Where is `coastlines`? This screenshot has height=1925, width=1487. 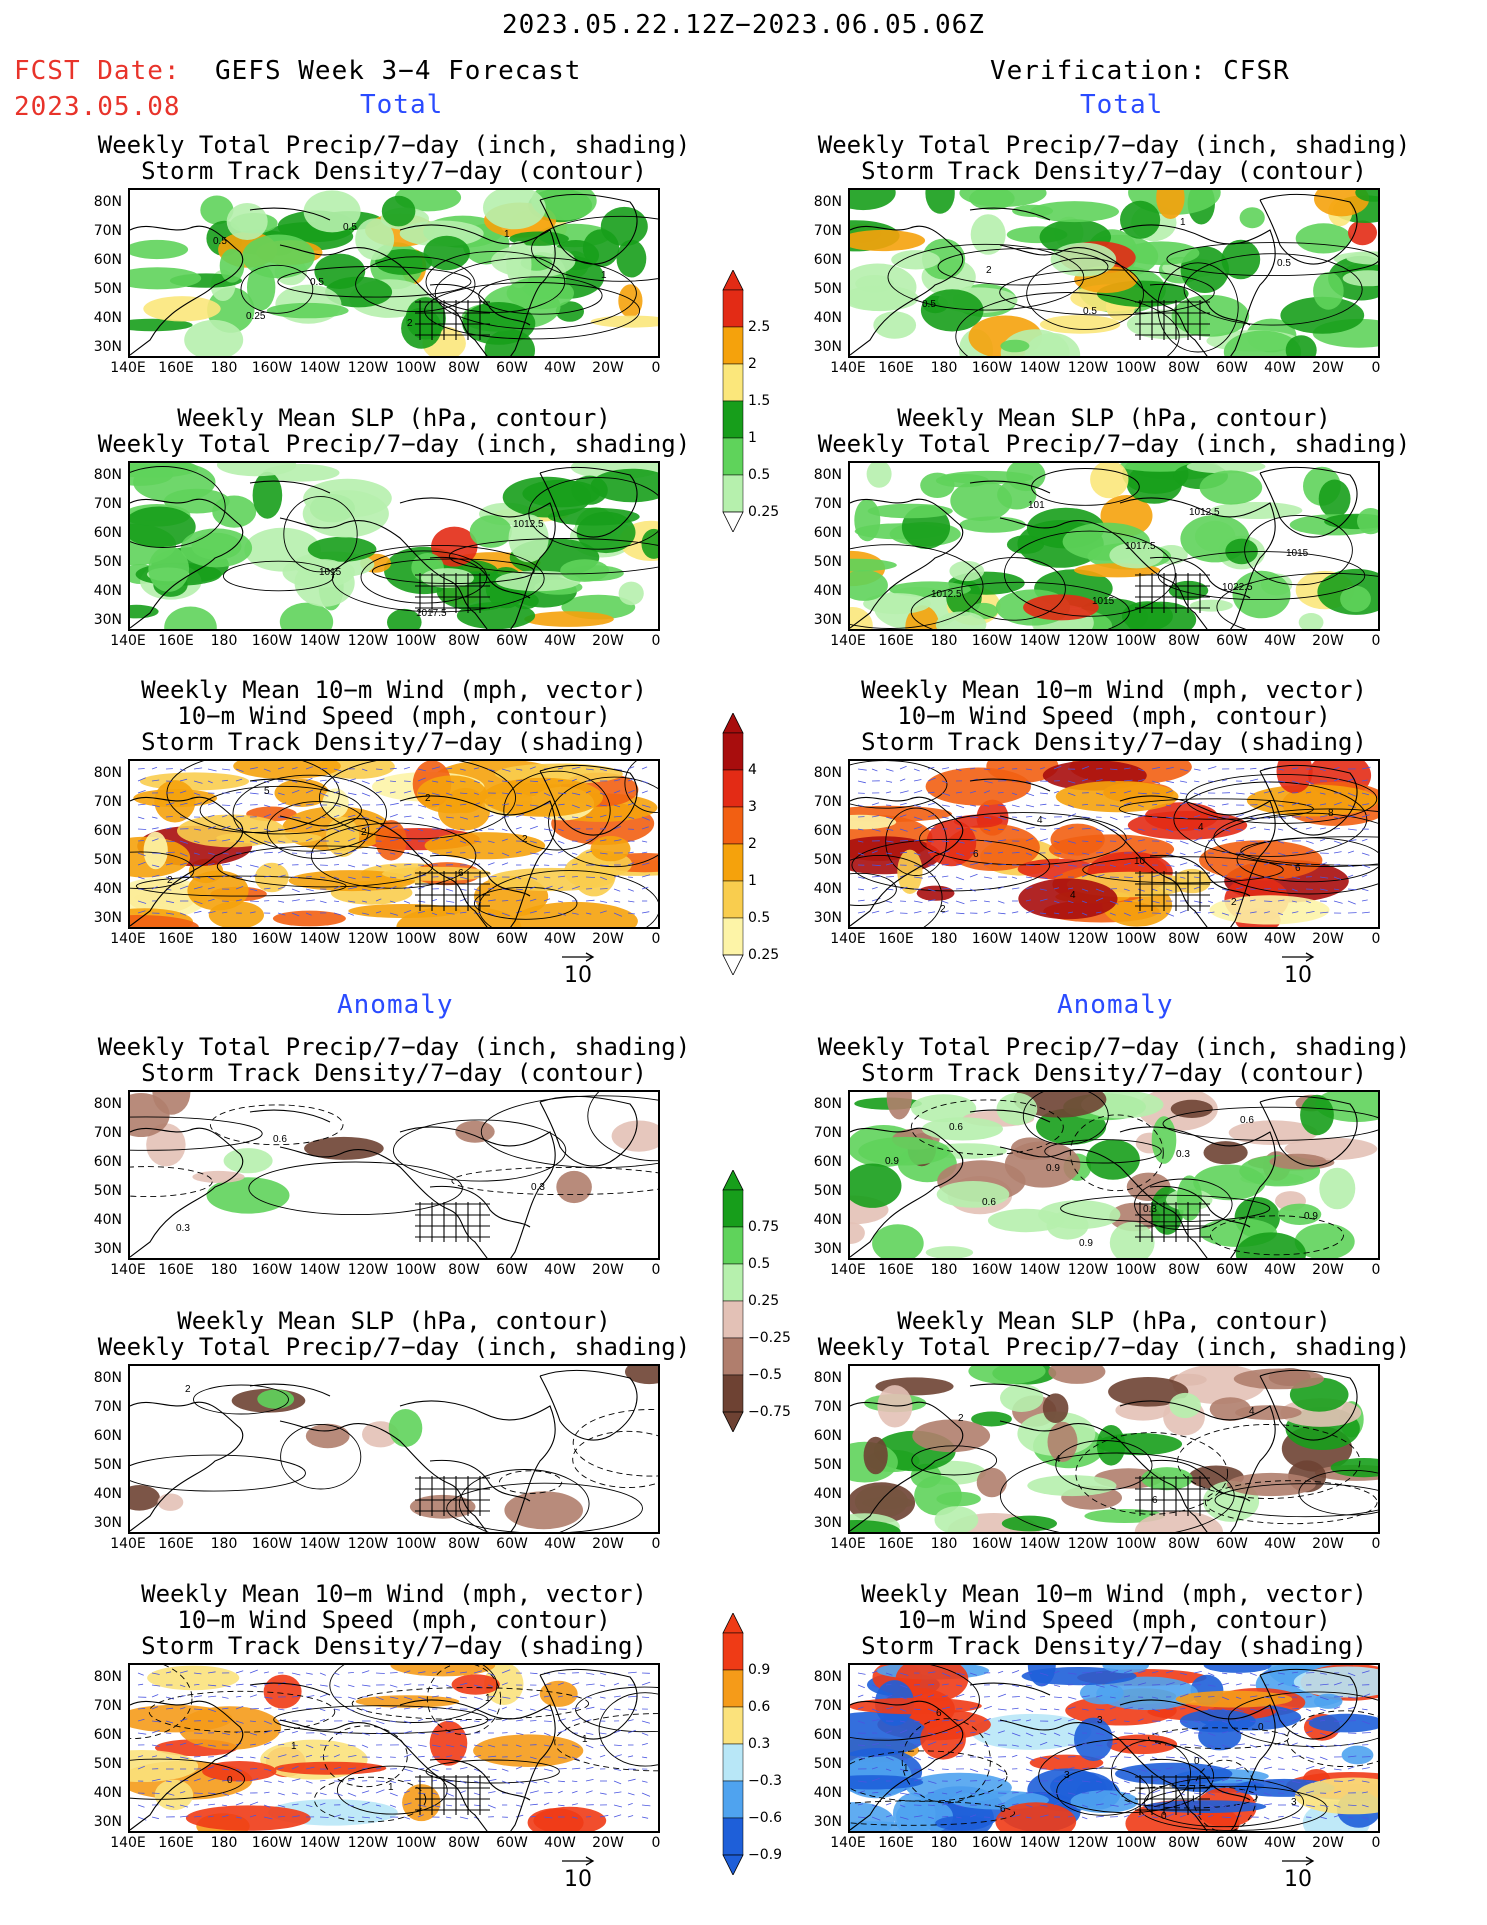 coastlines is located at coordinates (384, 1176).